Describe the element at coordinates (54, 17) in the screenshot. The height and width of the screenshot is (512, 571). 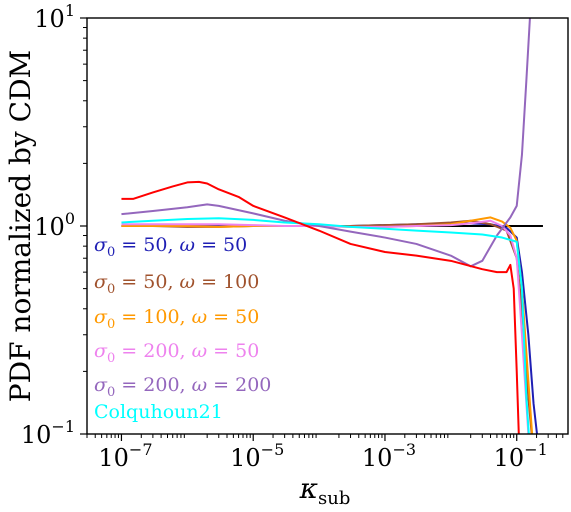
I see `y-tick-label: 10¹` at that location.